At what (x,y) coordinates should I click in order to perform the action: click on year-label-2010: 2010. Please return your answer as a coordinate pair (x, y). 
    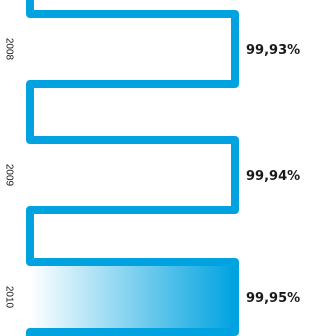
    Looking at the image, I should click on (9, 297).